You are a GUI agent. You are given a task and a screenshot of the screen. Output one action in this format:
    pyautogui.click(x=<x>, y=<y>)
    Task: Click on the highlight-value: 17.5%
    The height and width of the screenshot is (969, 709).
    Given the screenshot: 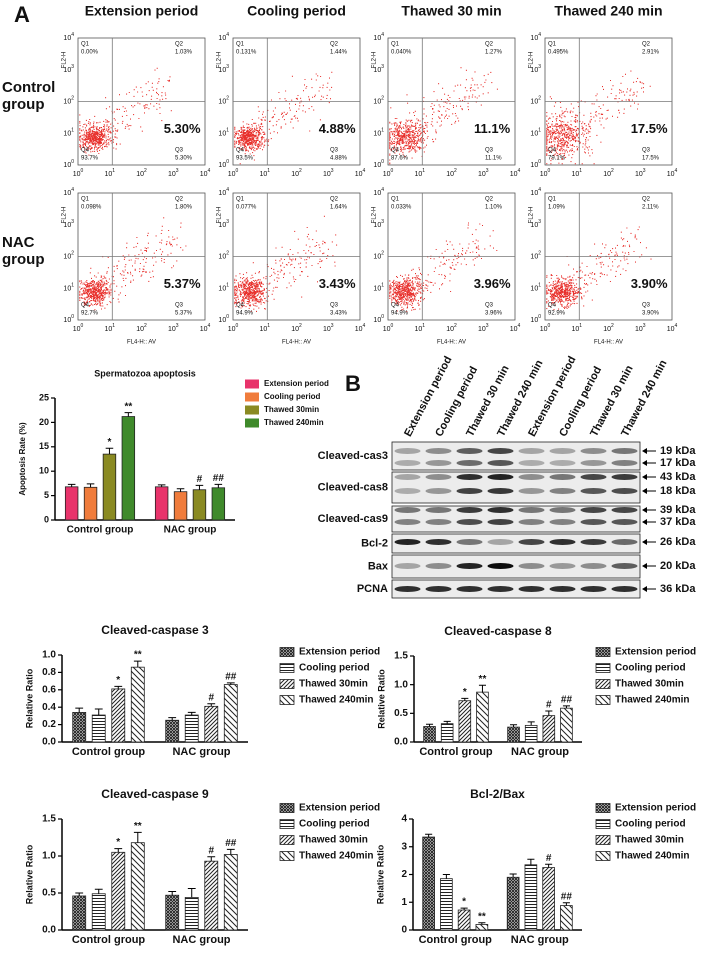 What is the action you would take?
    pyautogui.click(x=649, y=128)
    